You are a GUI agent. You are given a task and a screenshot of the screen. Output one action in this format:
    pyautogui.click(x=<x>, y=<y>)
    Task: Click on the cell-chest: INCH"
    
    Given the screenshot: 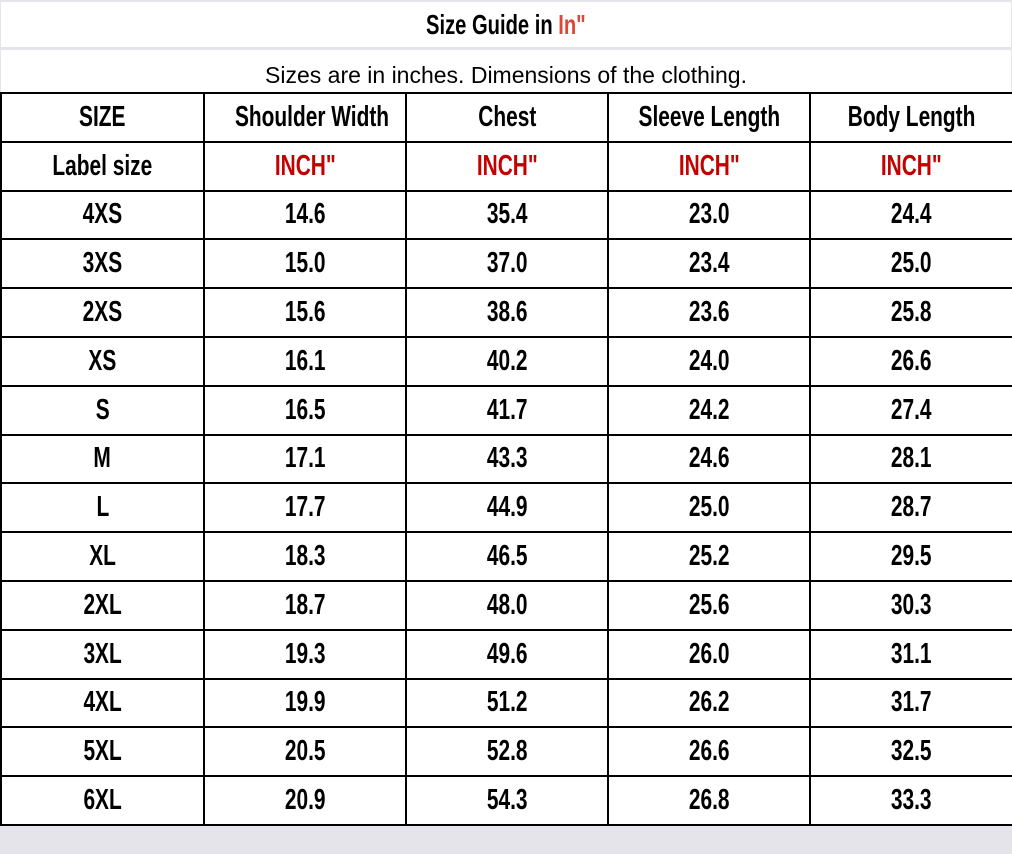 What is the action you would take?
    pyautogui.click(x=507, y=166)
    